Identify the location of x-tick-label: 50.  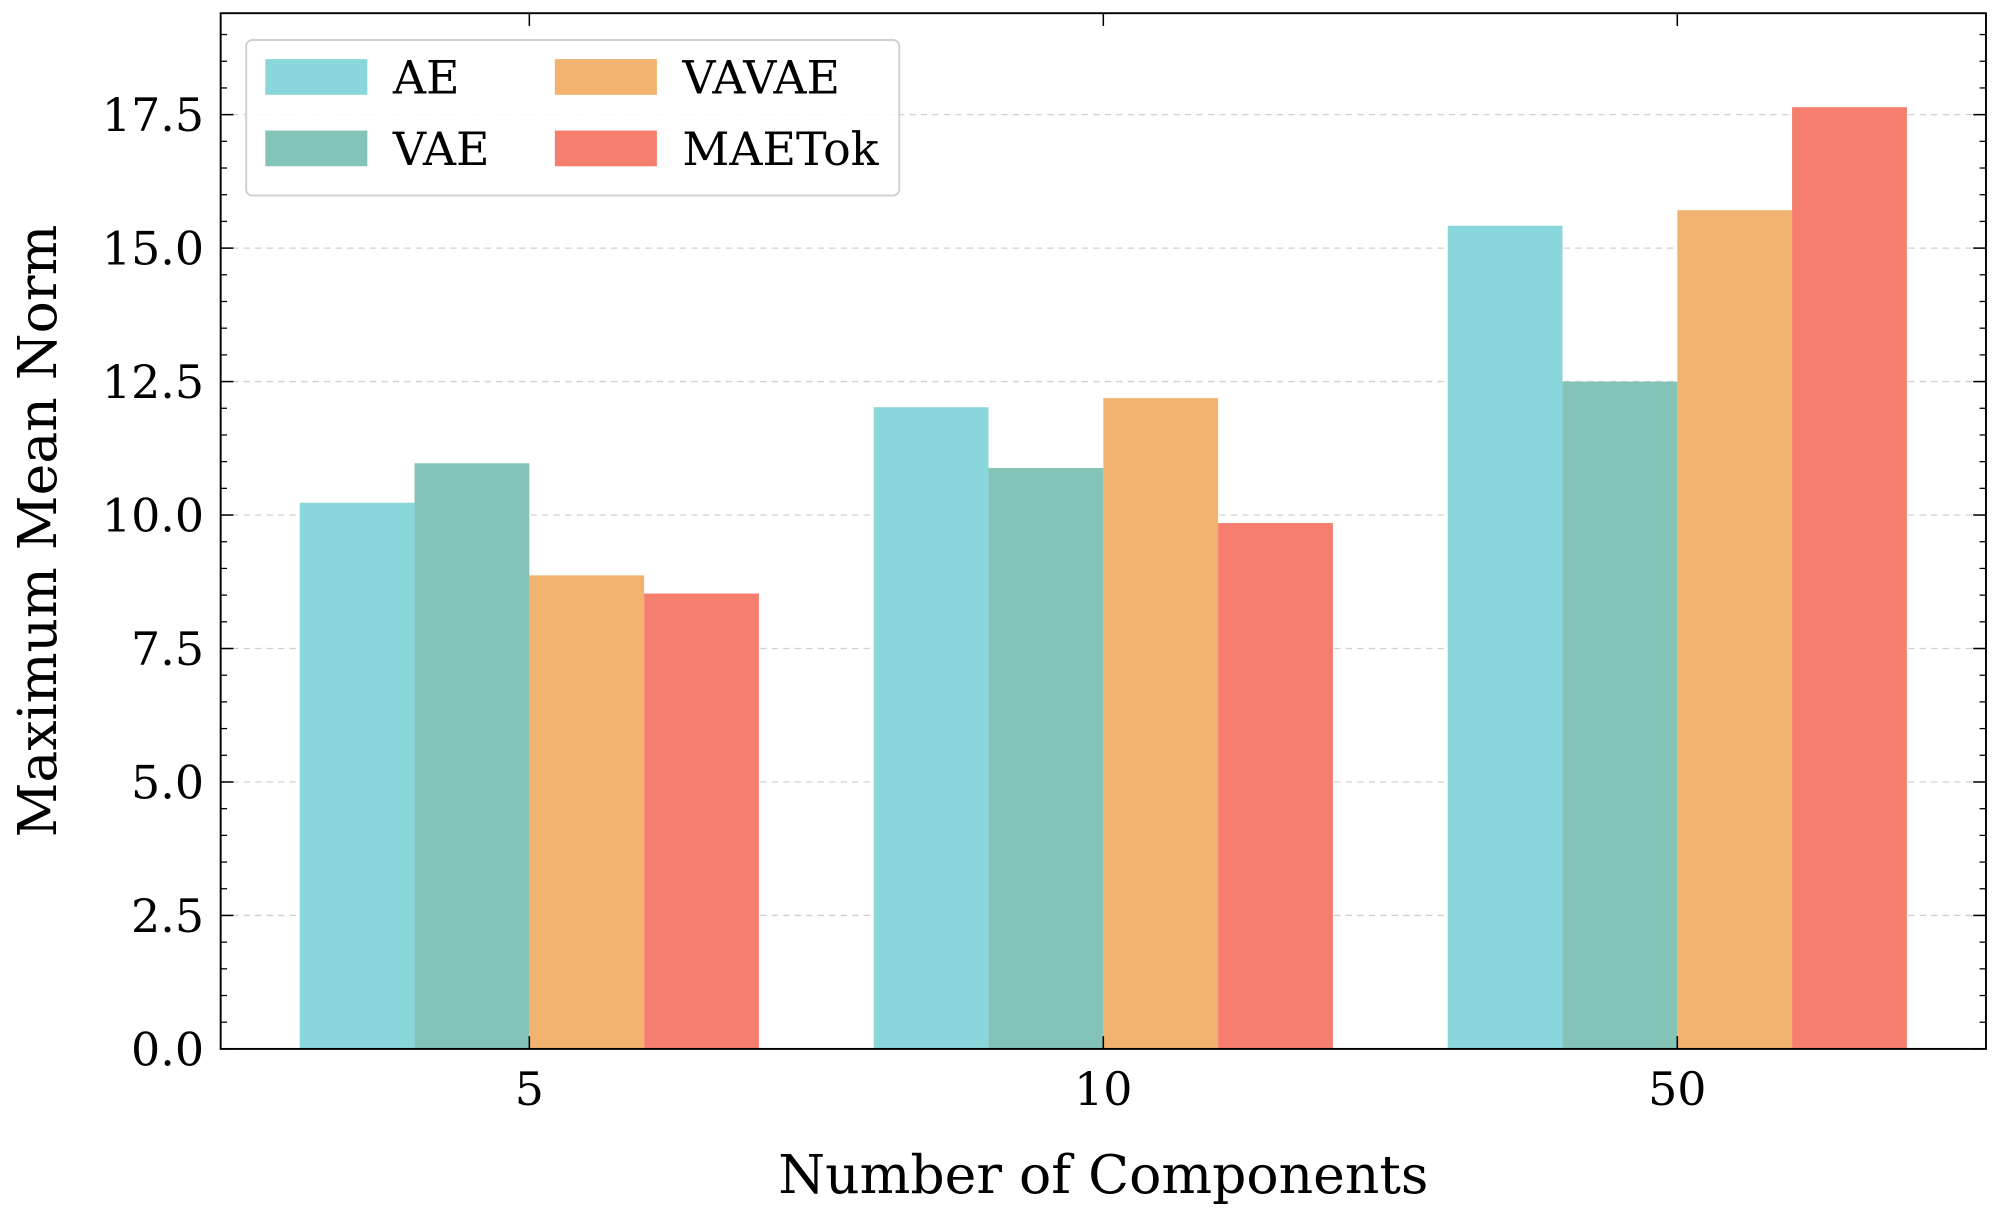
(1677, 1089).